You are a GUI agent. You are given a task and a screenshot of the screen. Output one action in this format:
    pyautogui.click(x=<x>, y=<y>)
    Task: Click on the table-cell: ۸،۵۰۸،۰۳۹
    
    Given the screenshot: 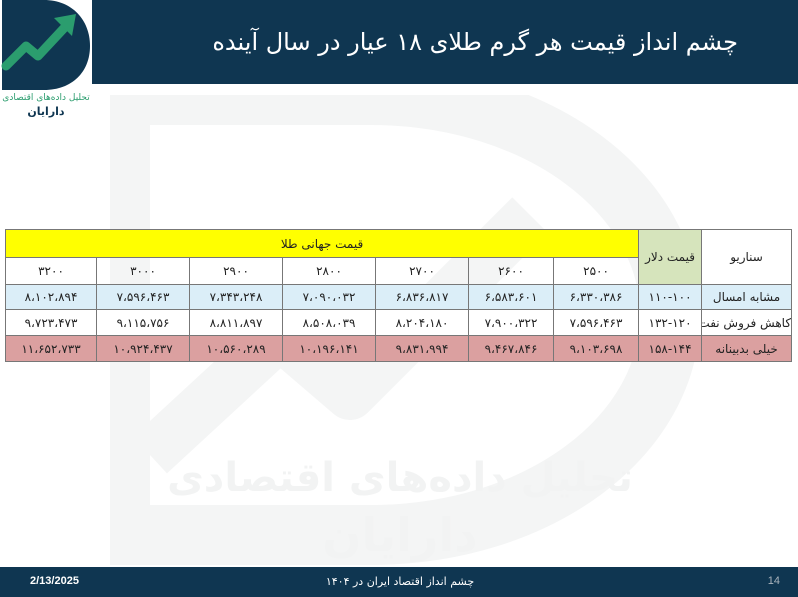 What is the action you would take?
    pyautogui.click(x=329, y=322)
    